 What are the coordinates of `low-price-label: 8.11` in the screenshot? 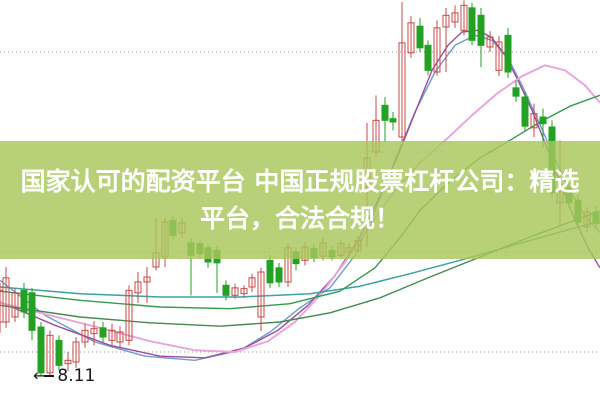 It's located at (76, 376).